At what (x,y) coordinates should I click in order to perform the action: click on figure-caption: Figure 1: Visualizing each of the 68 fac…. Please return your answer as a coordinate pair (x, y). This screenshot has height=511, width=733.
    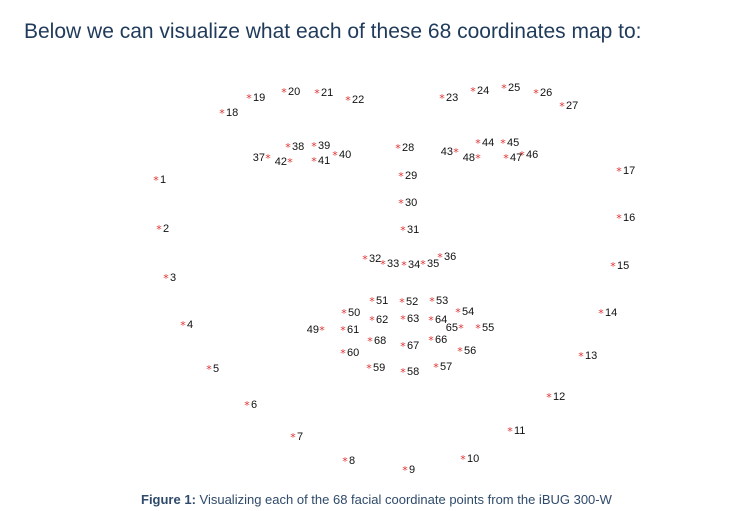
    Looking at the image, I should click on (376, 499).